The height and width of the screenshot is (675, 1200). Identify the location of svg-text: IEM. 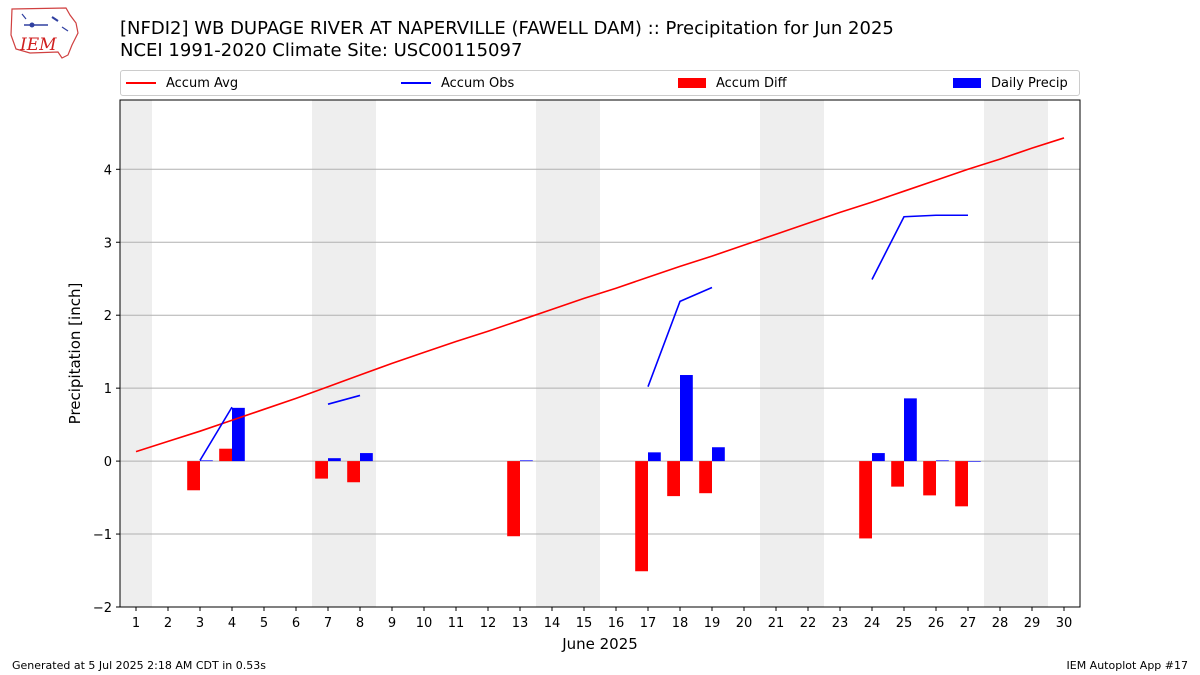
(38, 45).